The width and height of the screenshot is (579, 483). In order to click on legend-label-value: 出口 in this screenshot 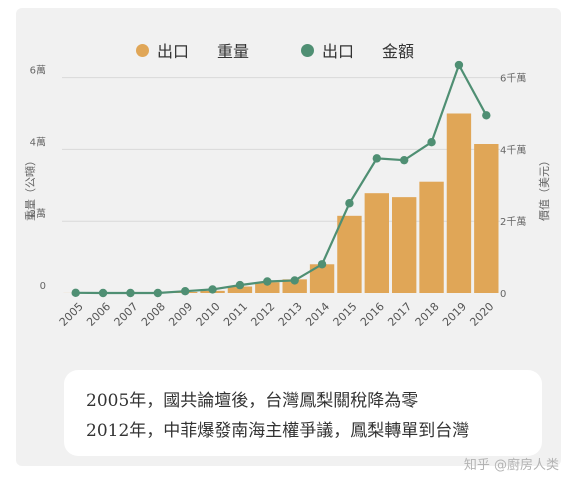, I will do `click(338, 51)`.